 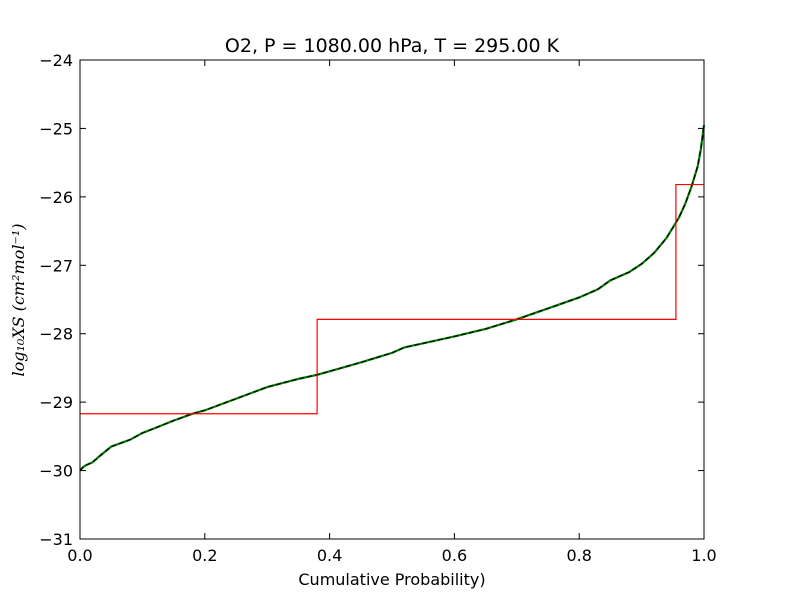 I want to click on y-tick-label: −29, so click(x=56, y=402).